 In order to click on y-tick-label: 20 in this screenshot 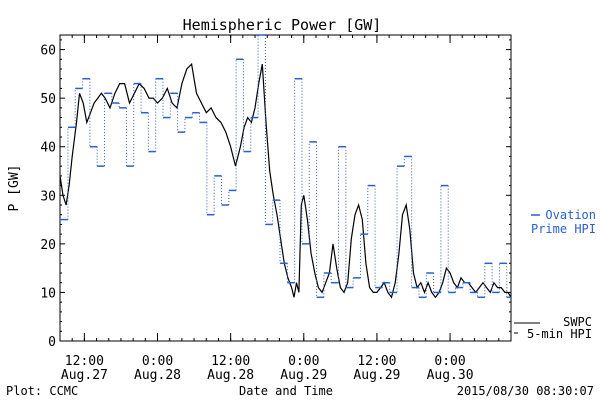, I will do `click(48, 245)`.